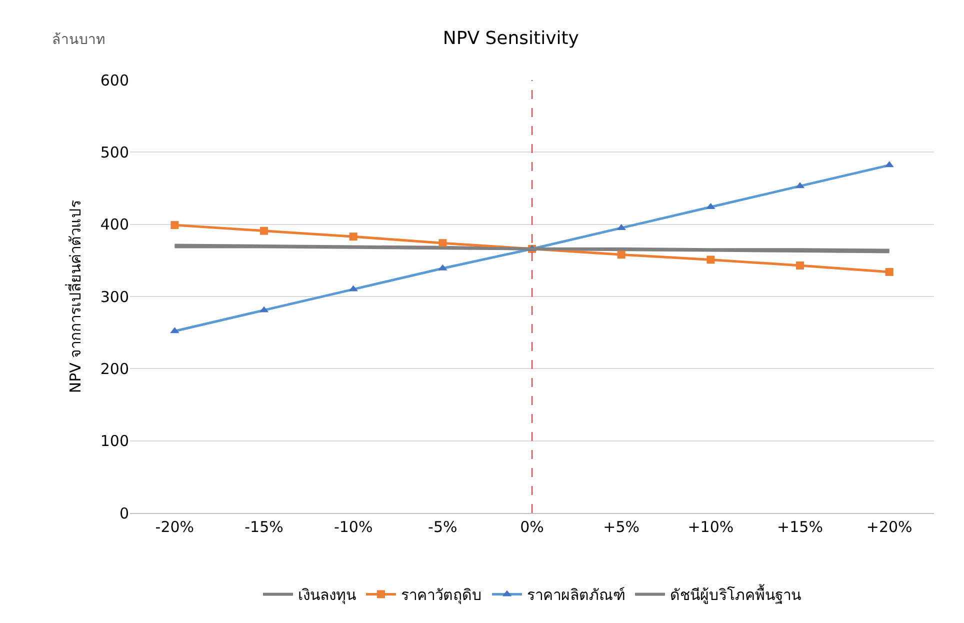 Image resolution: width=964 pixels, height=623 pixels. What do you see at coordinates (441, 596) in the screenshot?
I see `legend-label: ราคาวัตถุดิบ` at bounding box center [441, 596].